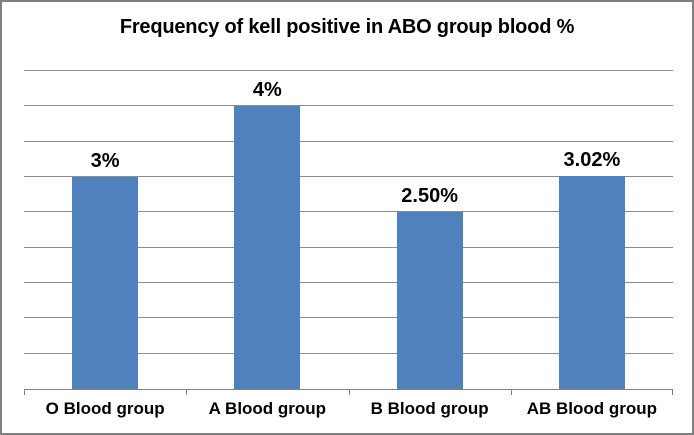  Describe the element at coordinates (267, 408) in the screenshot. I see `x-axis-label: A Blood group` at that location.